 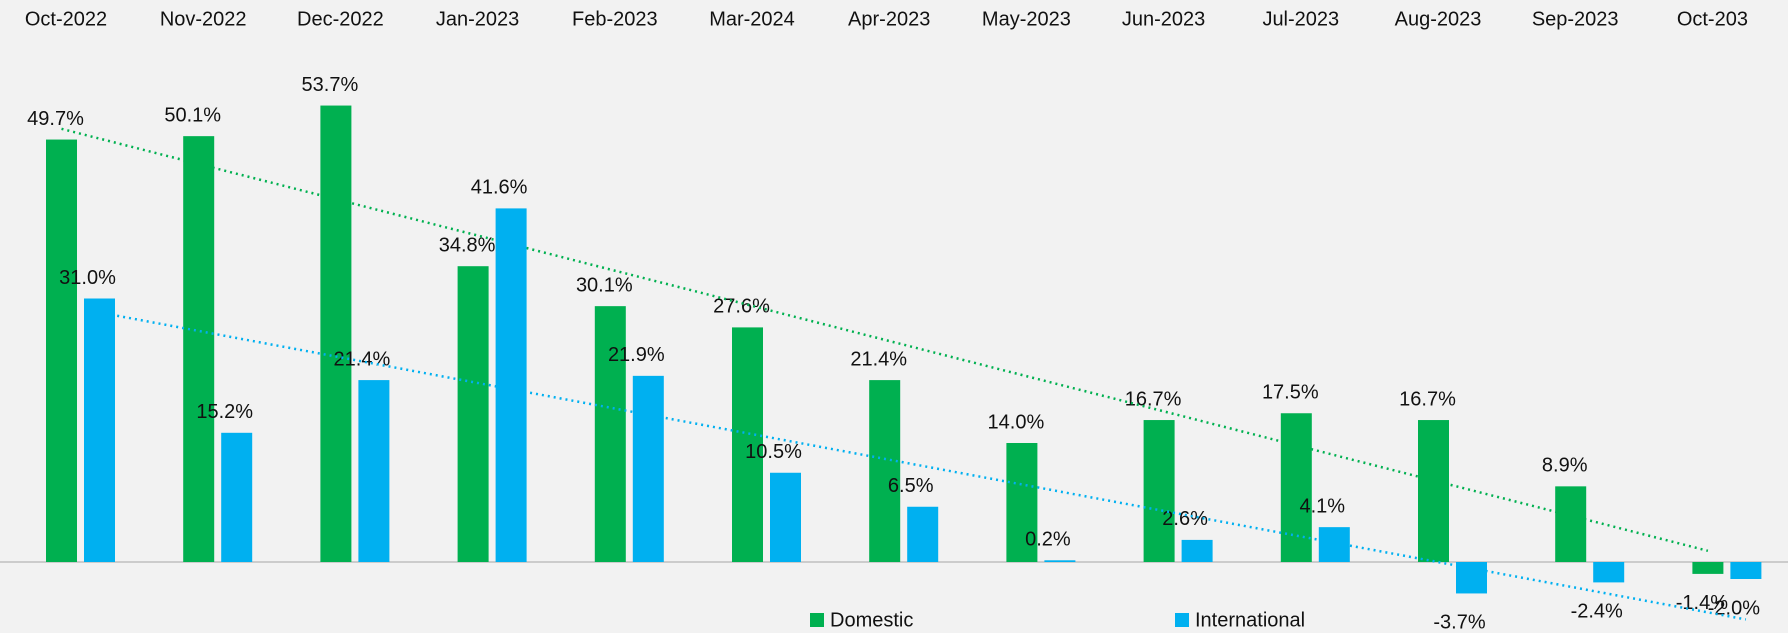 I want to click on value-label: 8.9%, so click(x=1565, y=466).